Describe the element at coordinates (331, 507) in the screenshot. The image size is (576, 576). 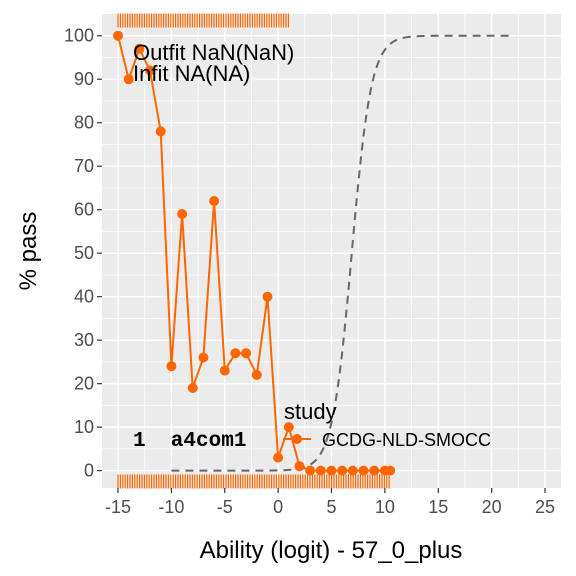
I see `x-tick-label: 5` at that location.